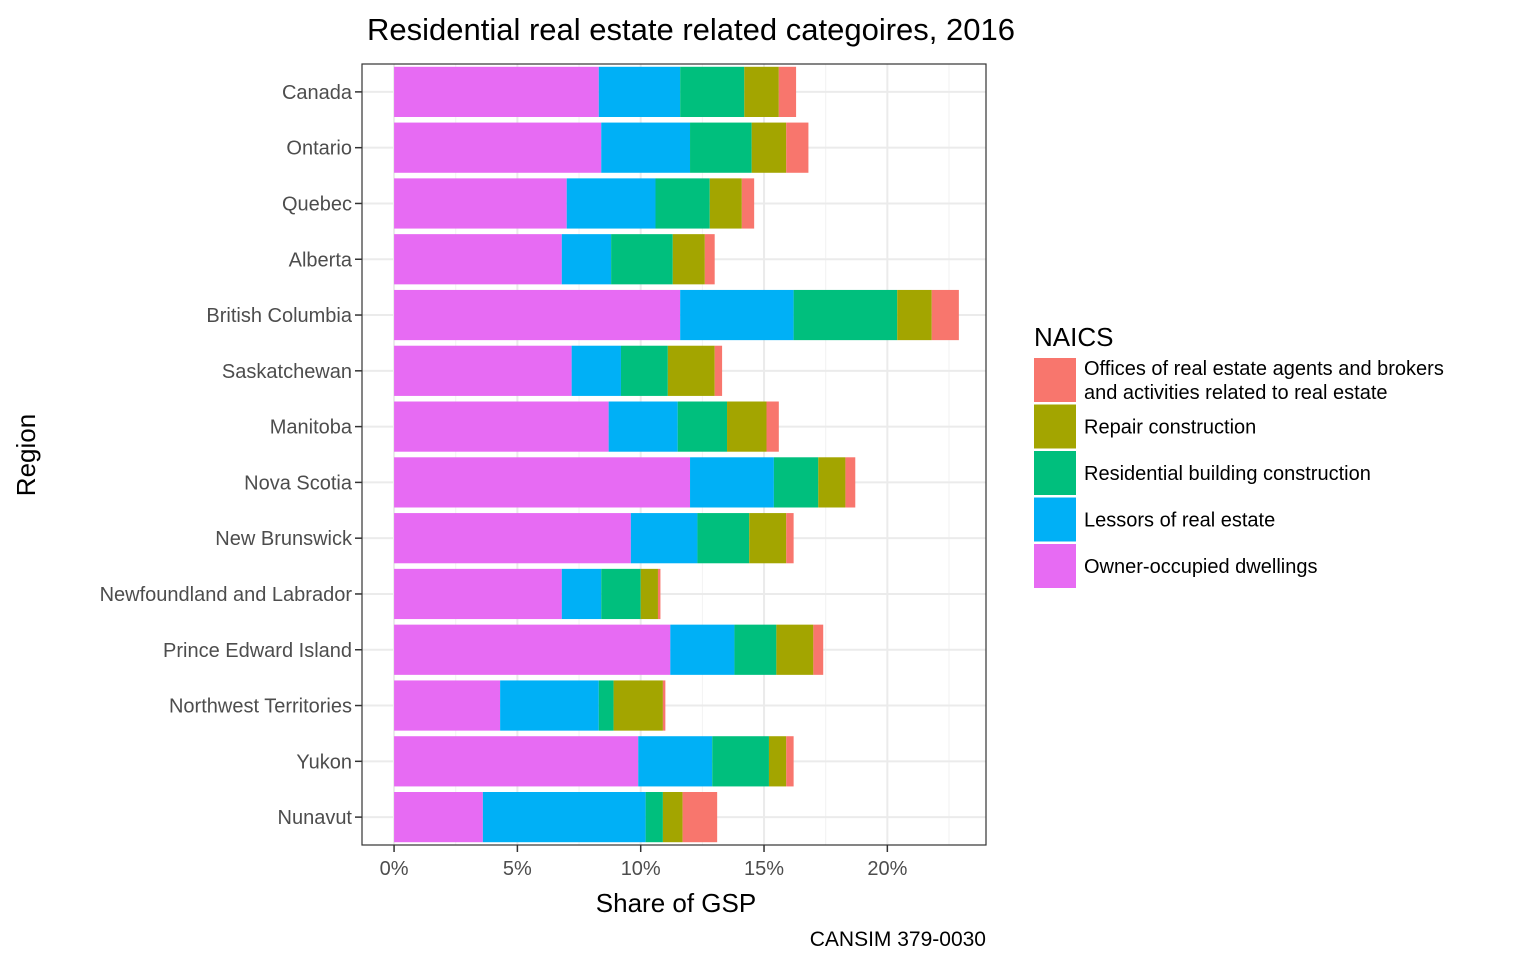  I want to click on y-tick-label: Yukon, so click(324, 762).